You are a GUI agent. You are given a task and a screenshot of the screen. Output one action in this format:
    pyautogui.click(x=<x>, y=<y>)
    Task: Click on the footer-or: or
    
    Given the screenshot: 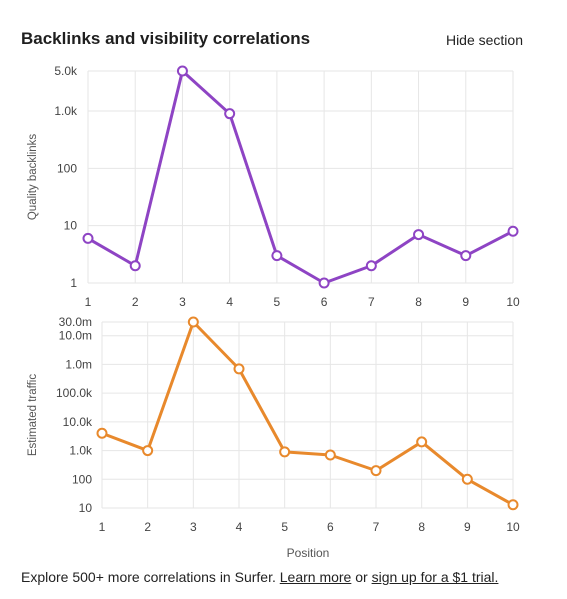 What is the action you would take?
    pyautogui.click(x=361, y=577)
    